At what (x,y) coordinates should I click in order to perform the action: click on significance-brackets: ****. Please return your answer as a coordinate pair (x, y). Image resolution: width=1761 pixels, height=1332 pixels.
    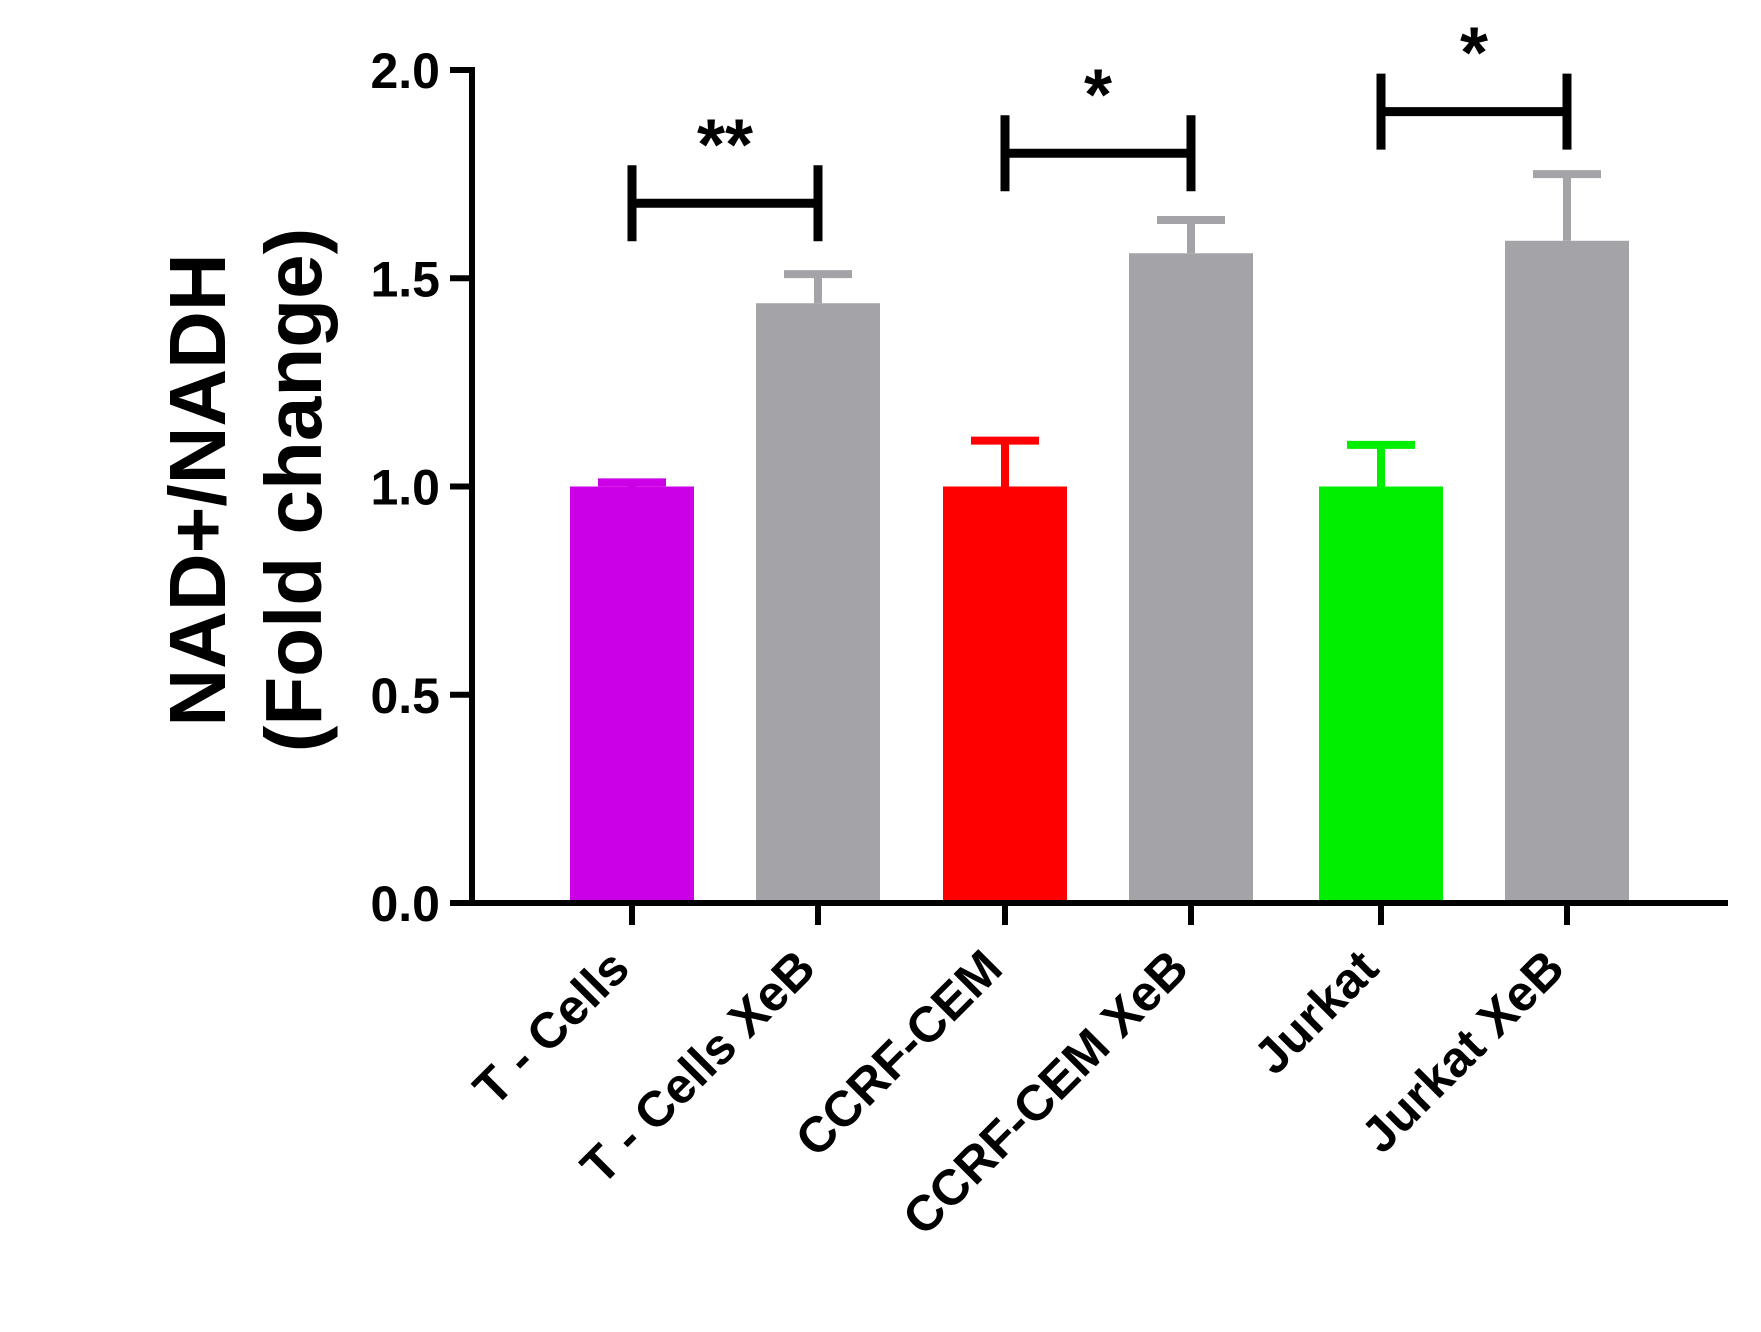
    Looking at the image, I should click on (1099, 128).